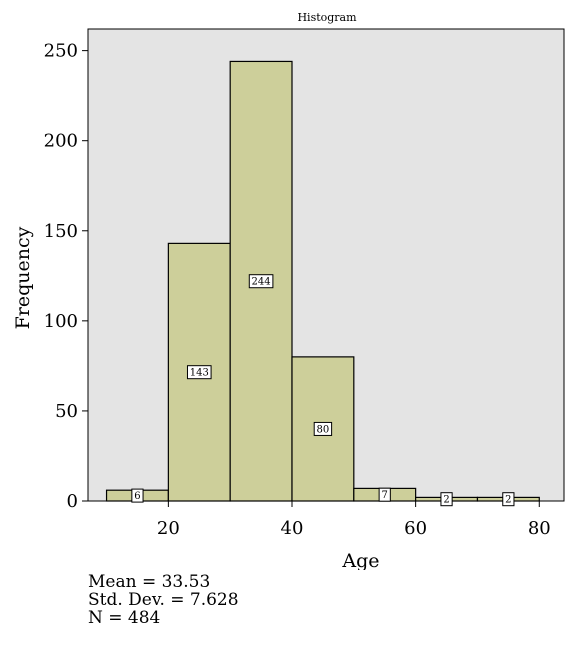  I want to click on bar-value-label-1: 143, so click(199, 373).